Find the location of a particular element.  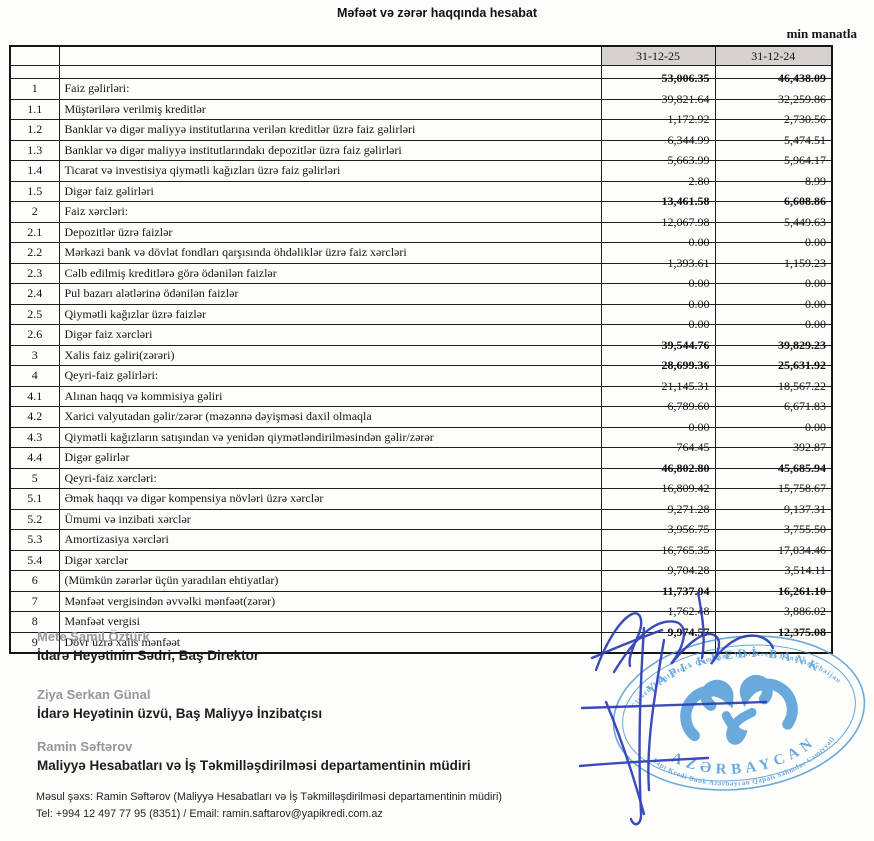

row-value-col2: 32,259.86 is located at coordinates (773, 106).